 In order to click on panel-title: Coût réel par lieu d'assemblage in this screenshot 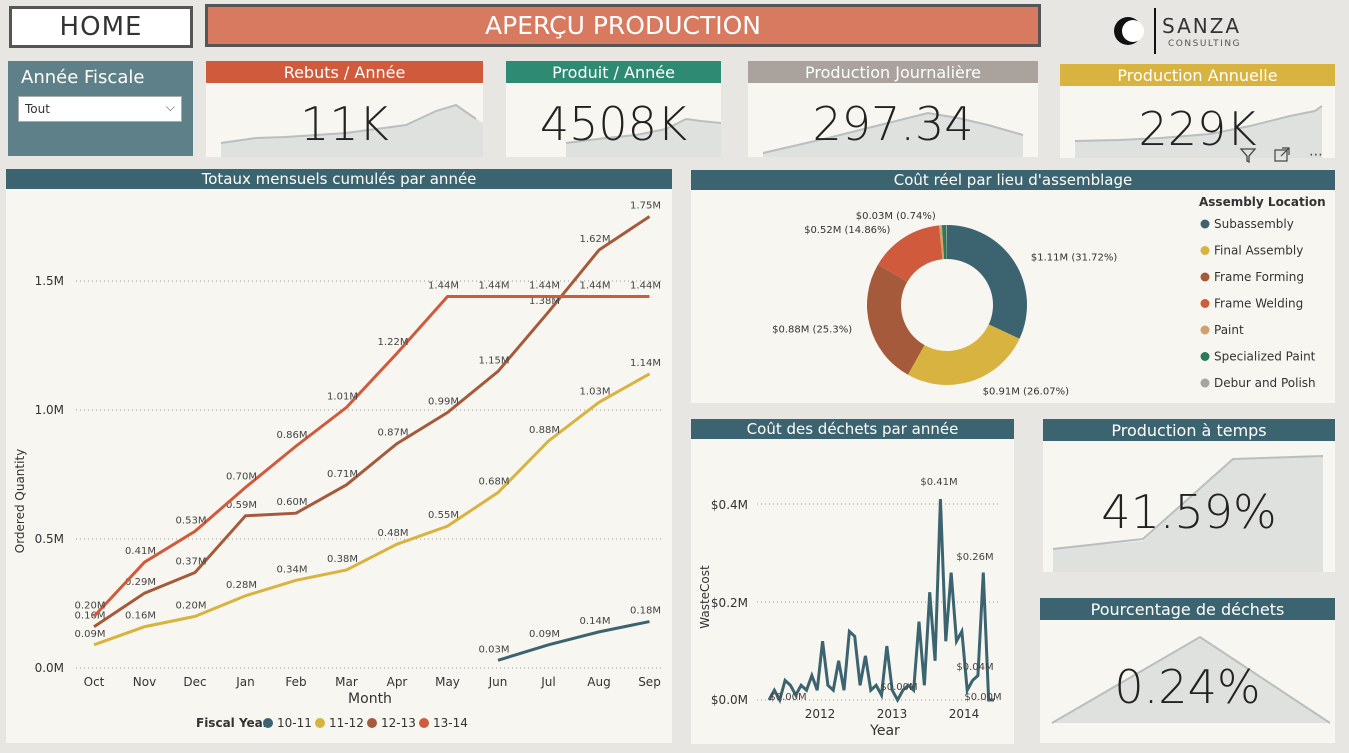, I will do `click(1013, 180)`.